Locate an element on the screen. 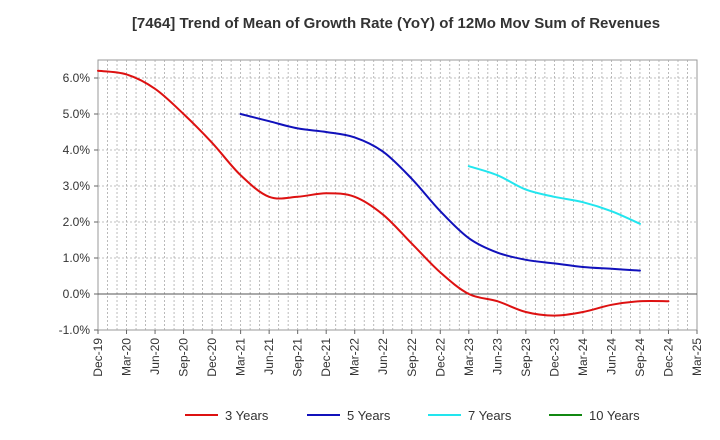 This screenshot has height=440, width=720. legend-label: 5 Years is located at coordinates (369, 415).